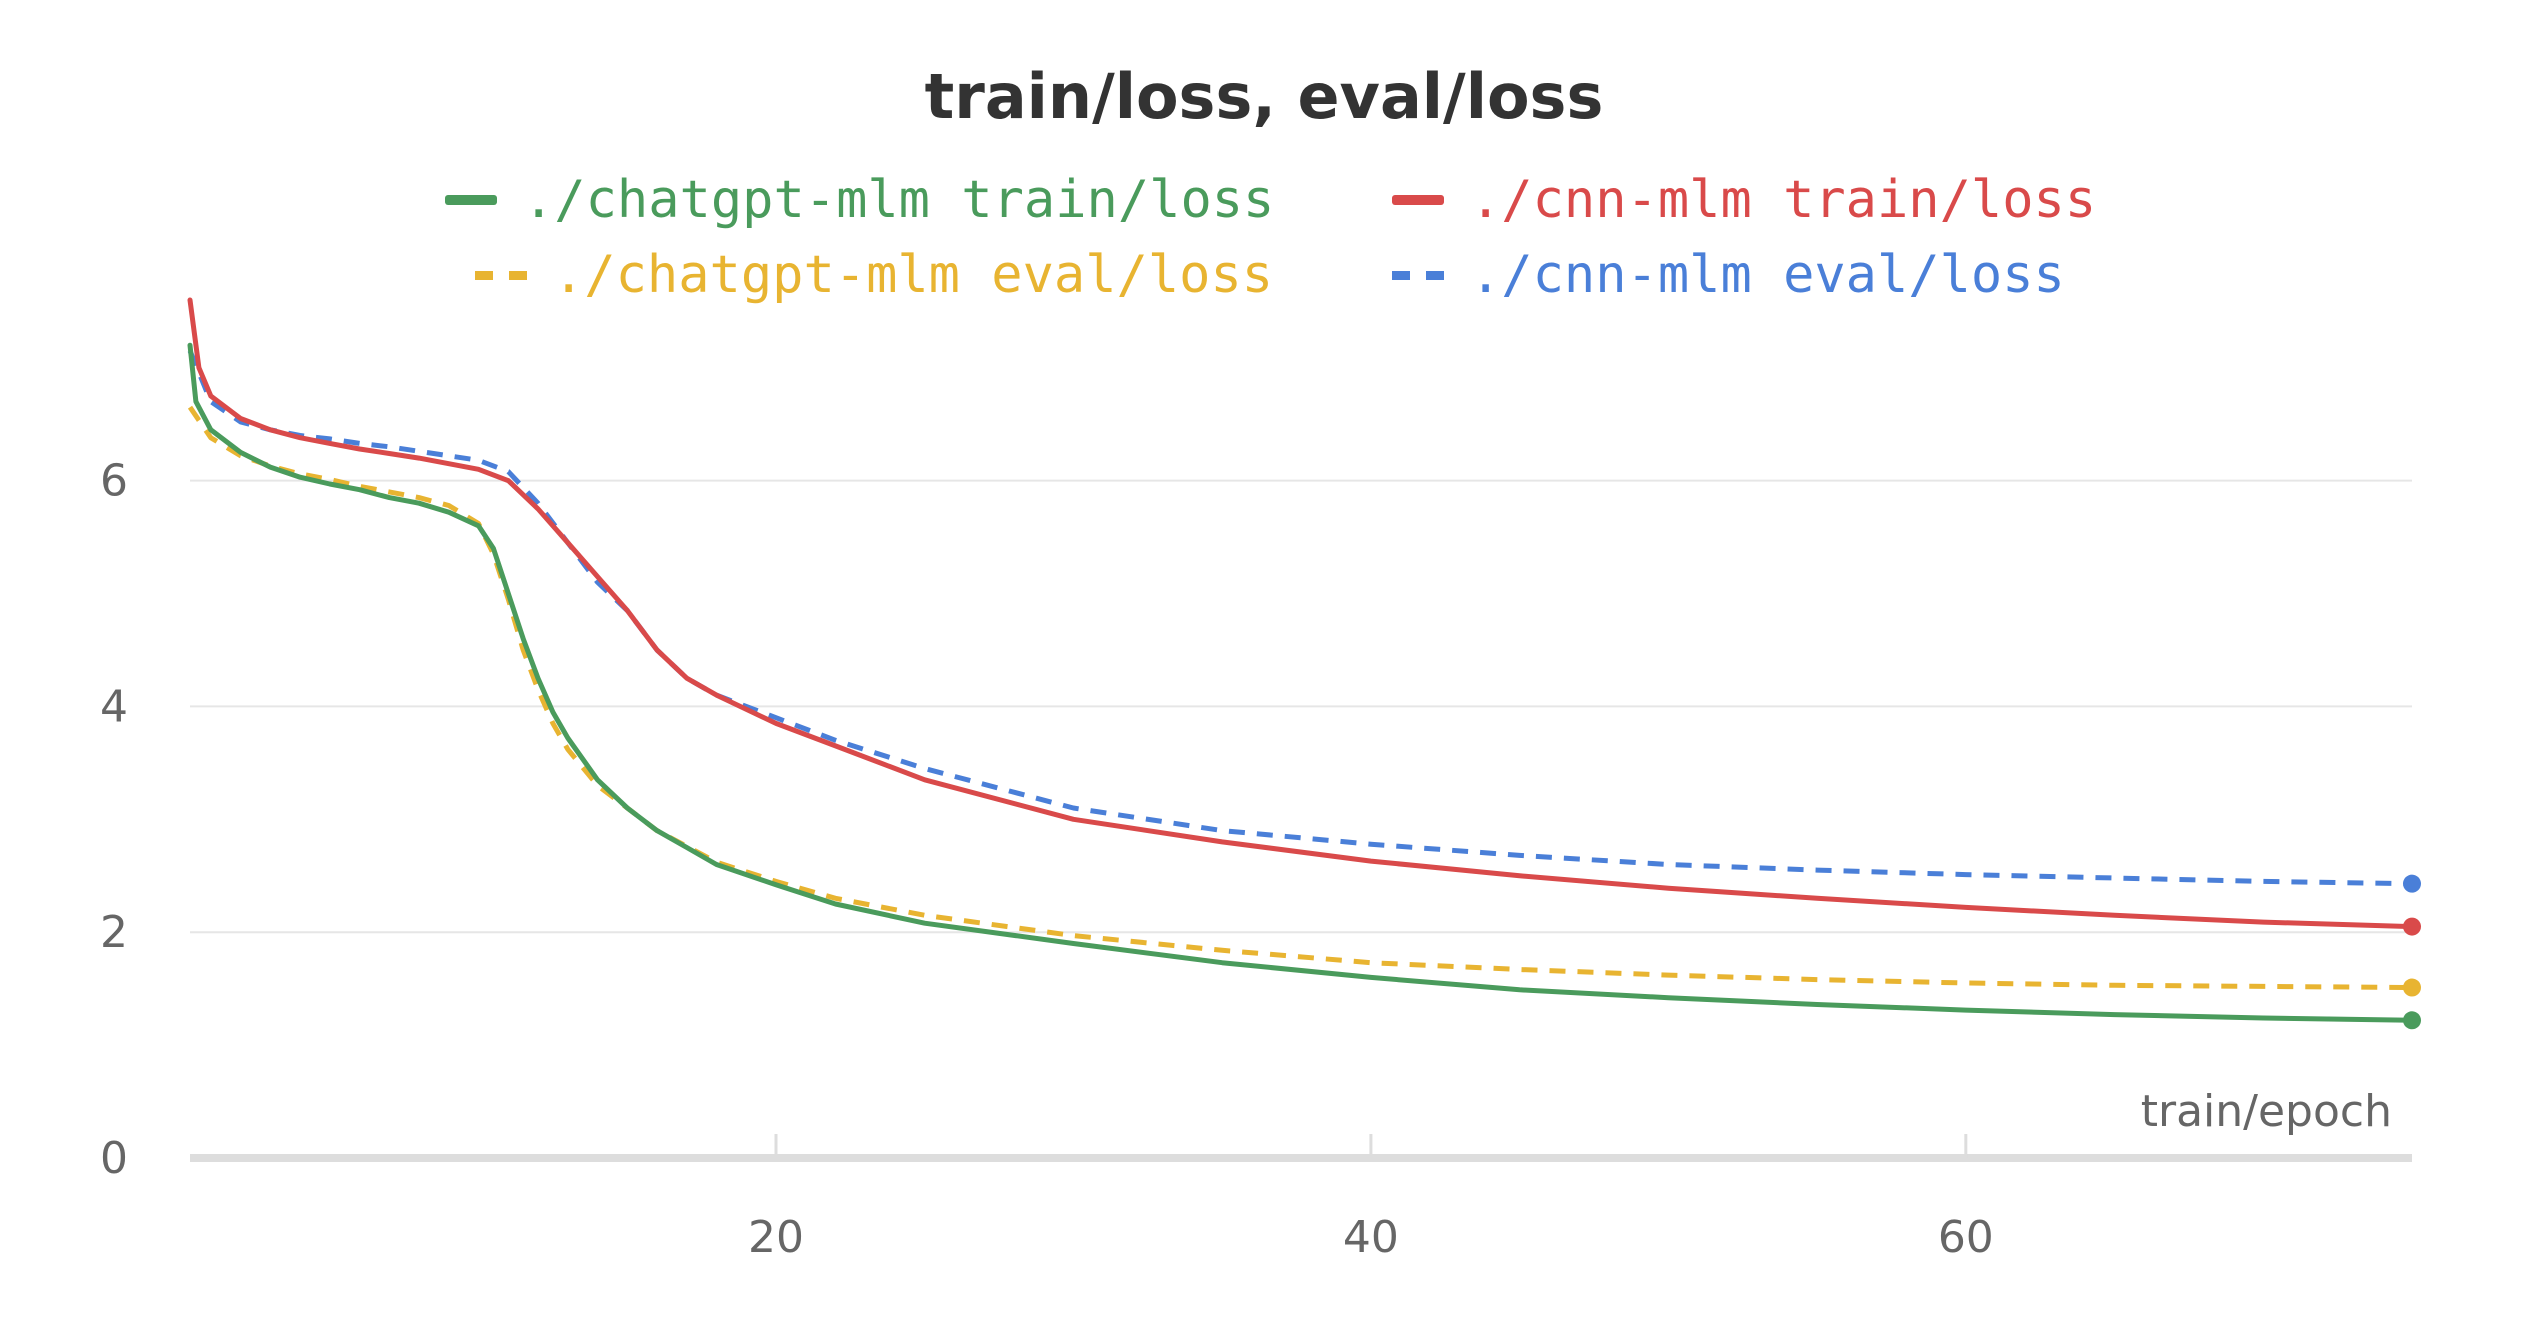 This screenshot has width=2528, height=1328. What do you see at coordinates (1783, 200) in the screenshot?
I see `legend-label-cnn-train: ./cnn-mlm train/loss` at bounding box center [1783, 200].